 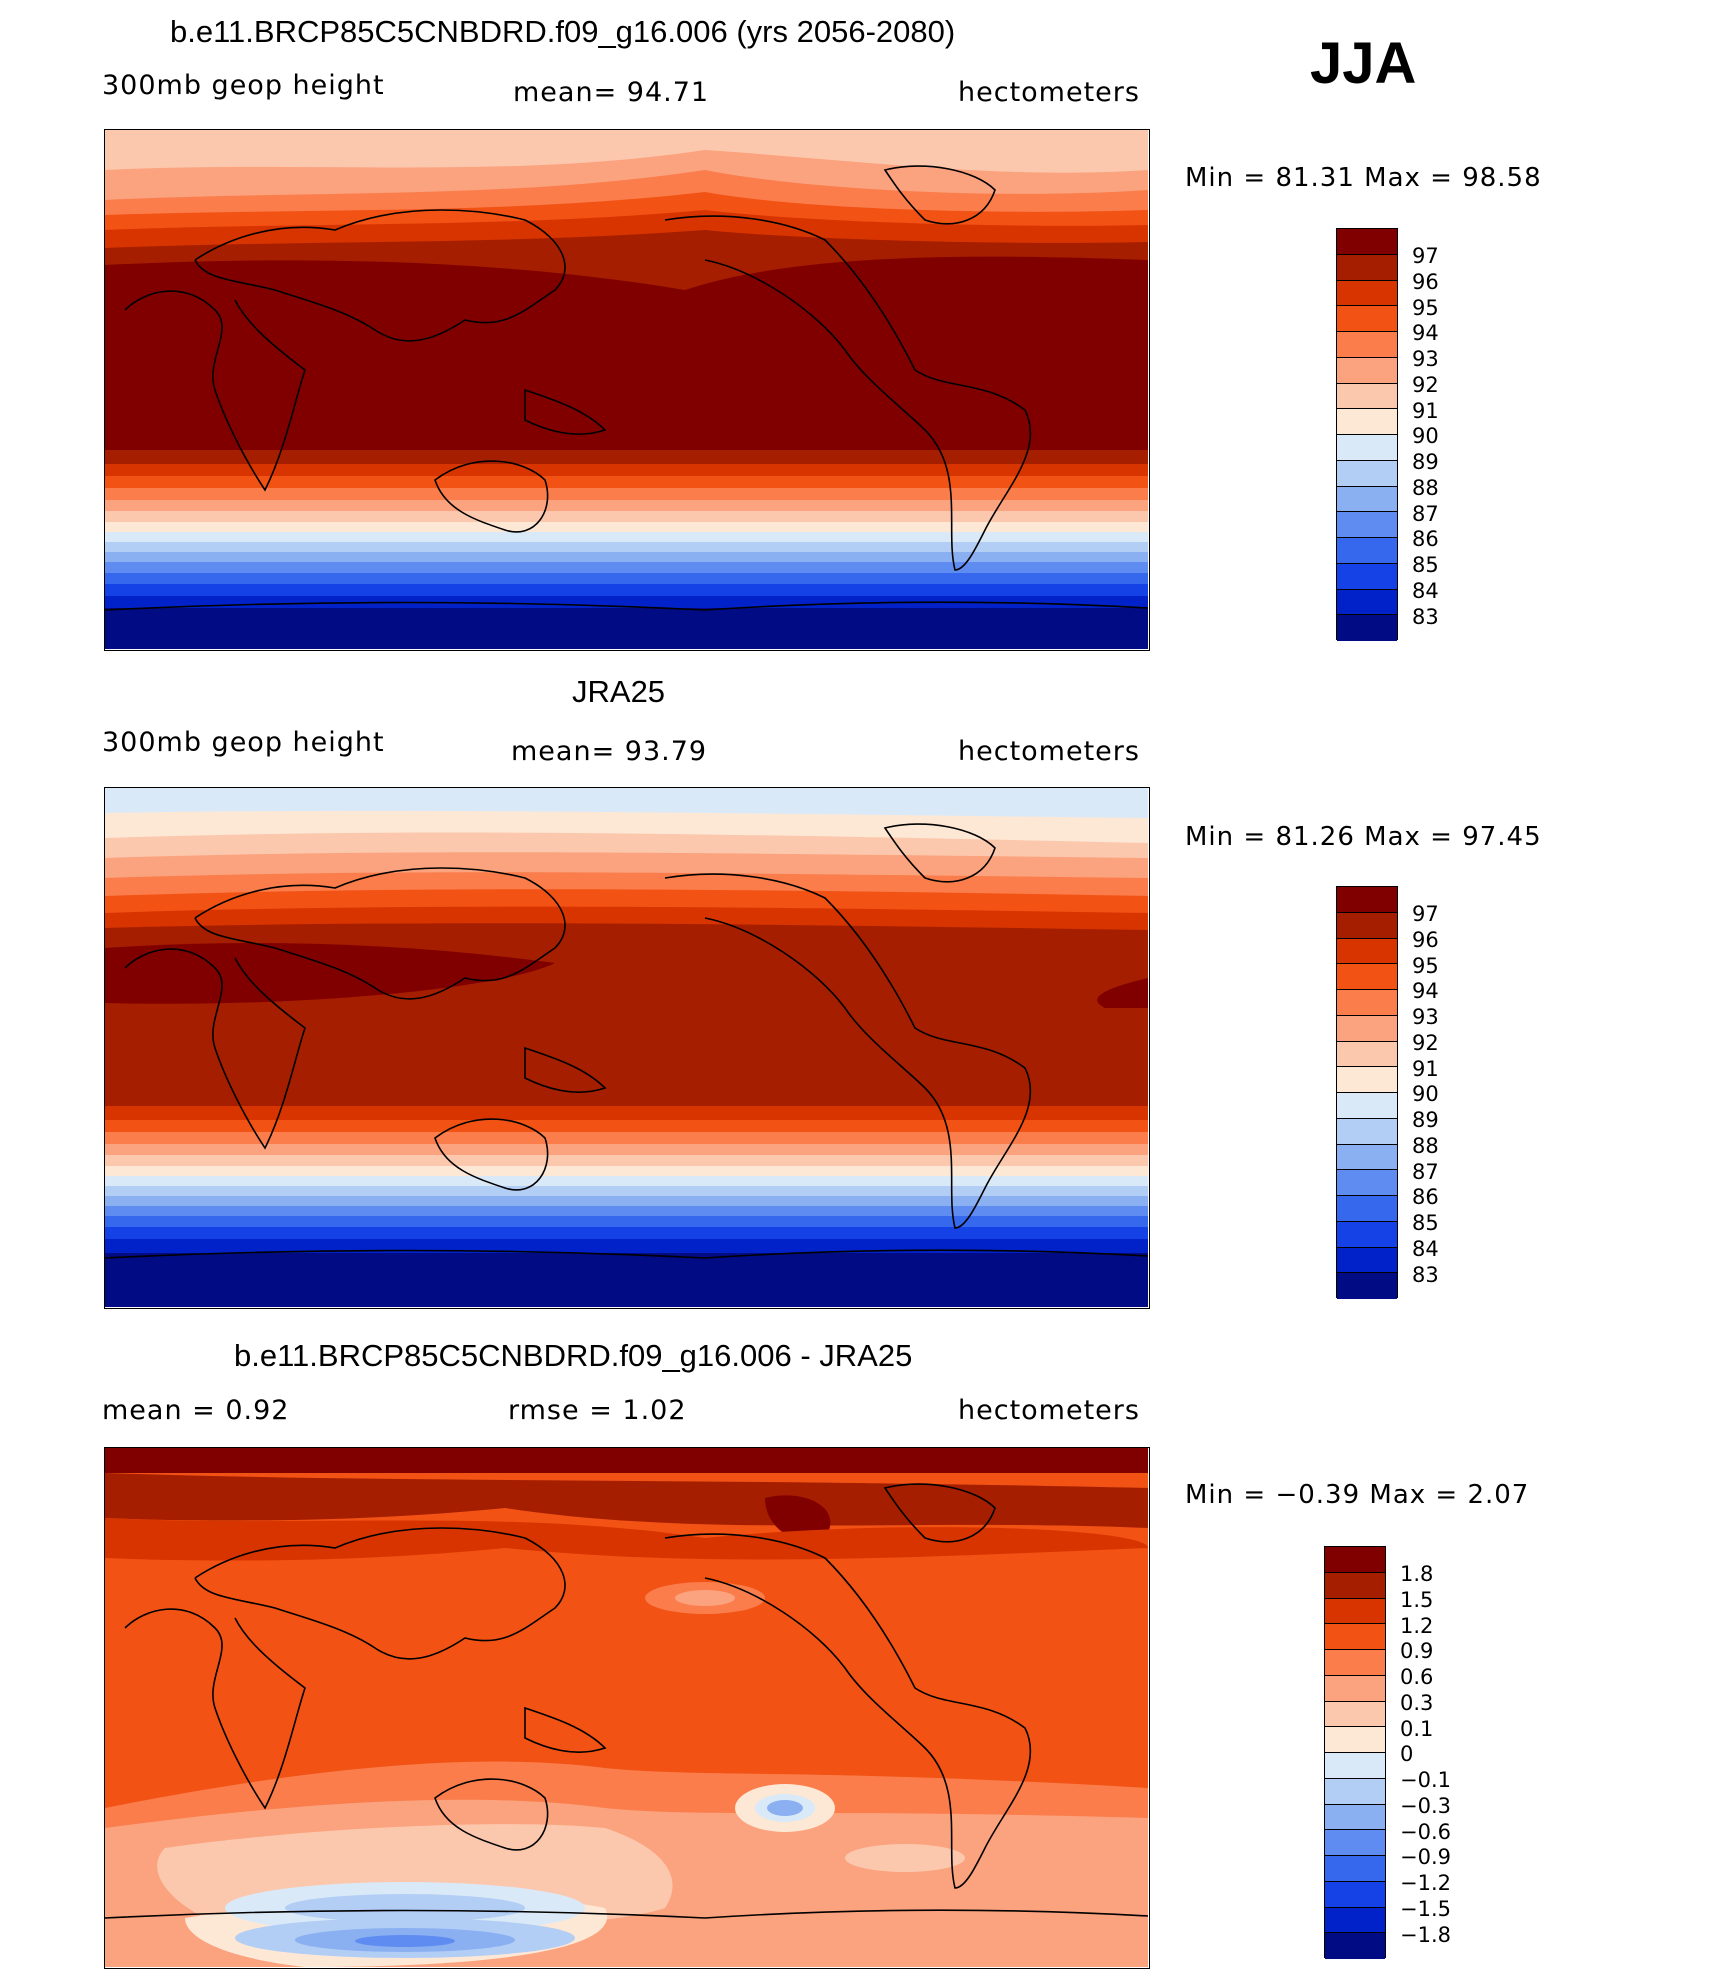 I want to click on colorbar-level-label: −1.2, so click(x=1425, y=1883).